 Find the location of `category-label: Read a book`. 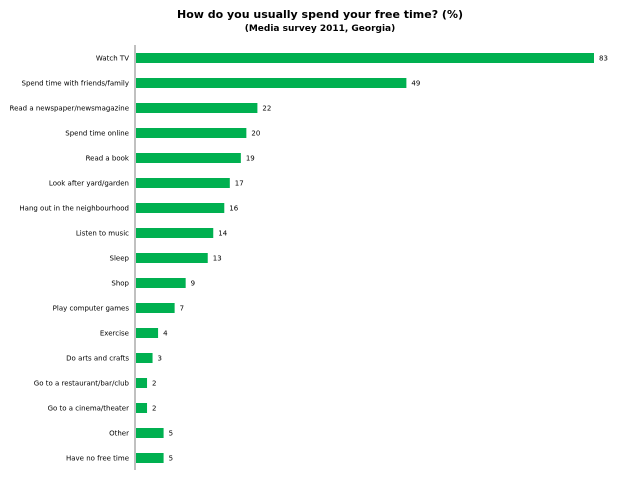

category-label: Read a book is located at coordinates (108, 159).